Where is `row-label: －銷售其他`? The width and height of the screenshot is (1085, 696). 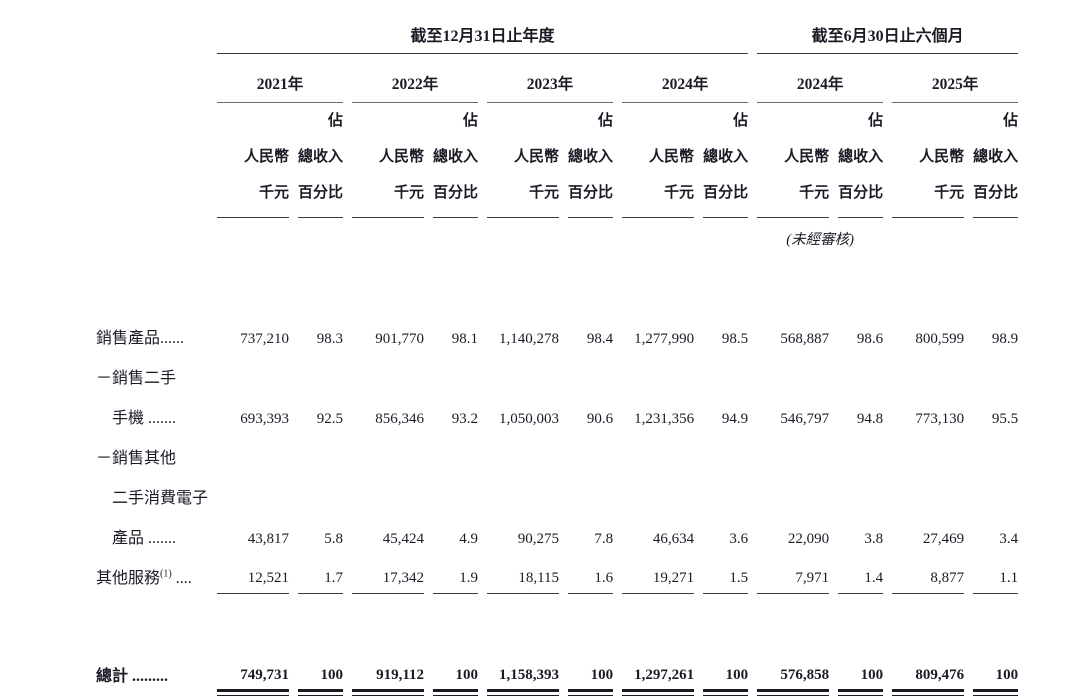
row-label: －銷售其他 is located at coordinates (136, 458).